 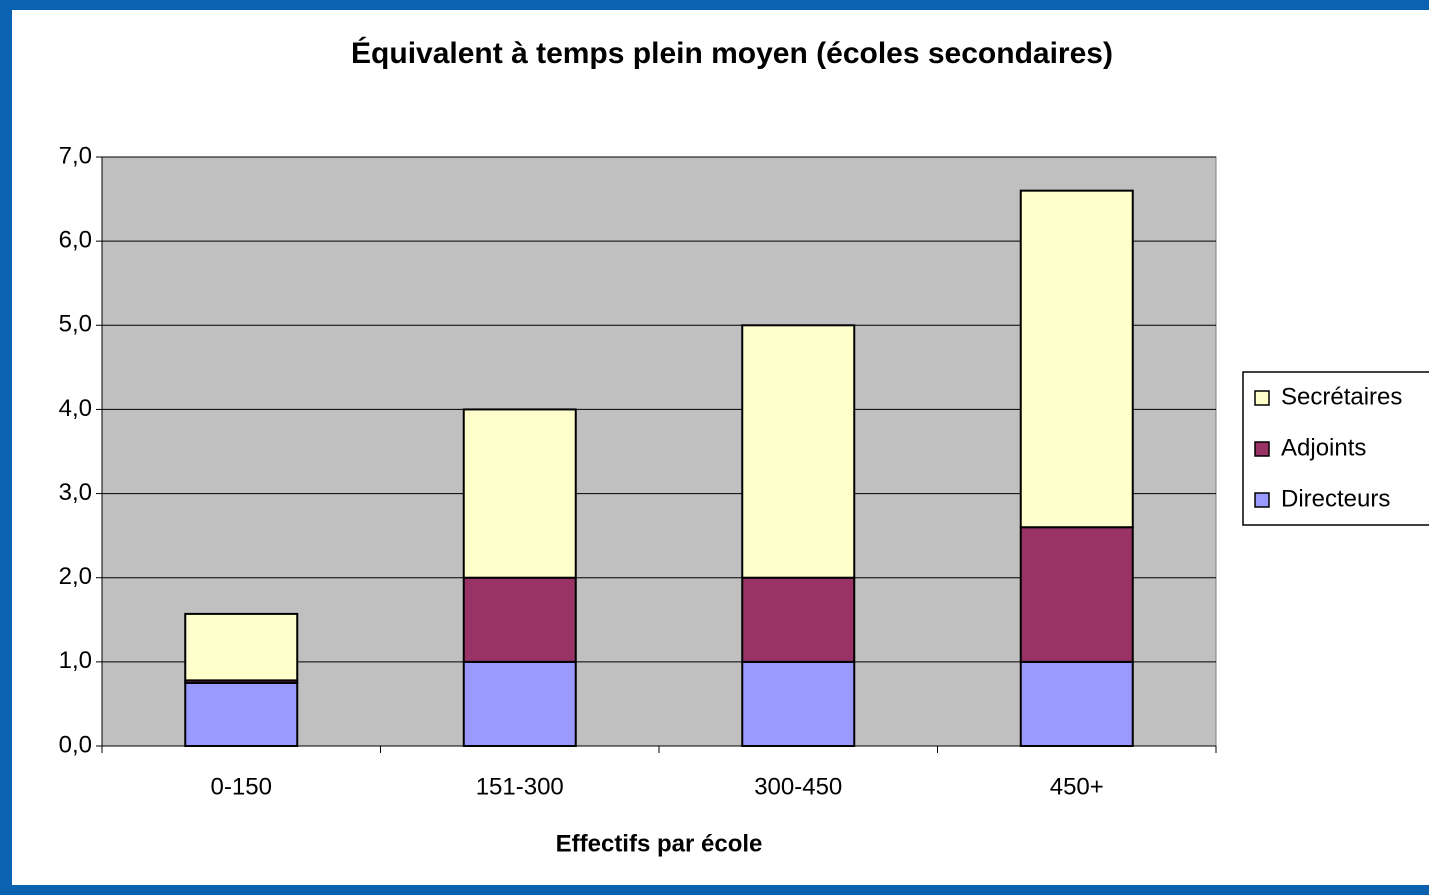 What do you see at coordinates (1341, 396) in the screenshot?
I see `legend-label: Secrétaires` at bounding box center [1341, 396].